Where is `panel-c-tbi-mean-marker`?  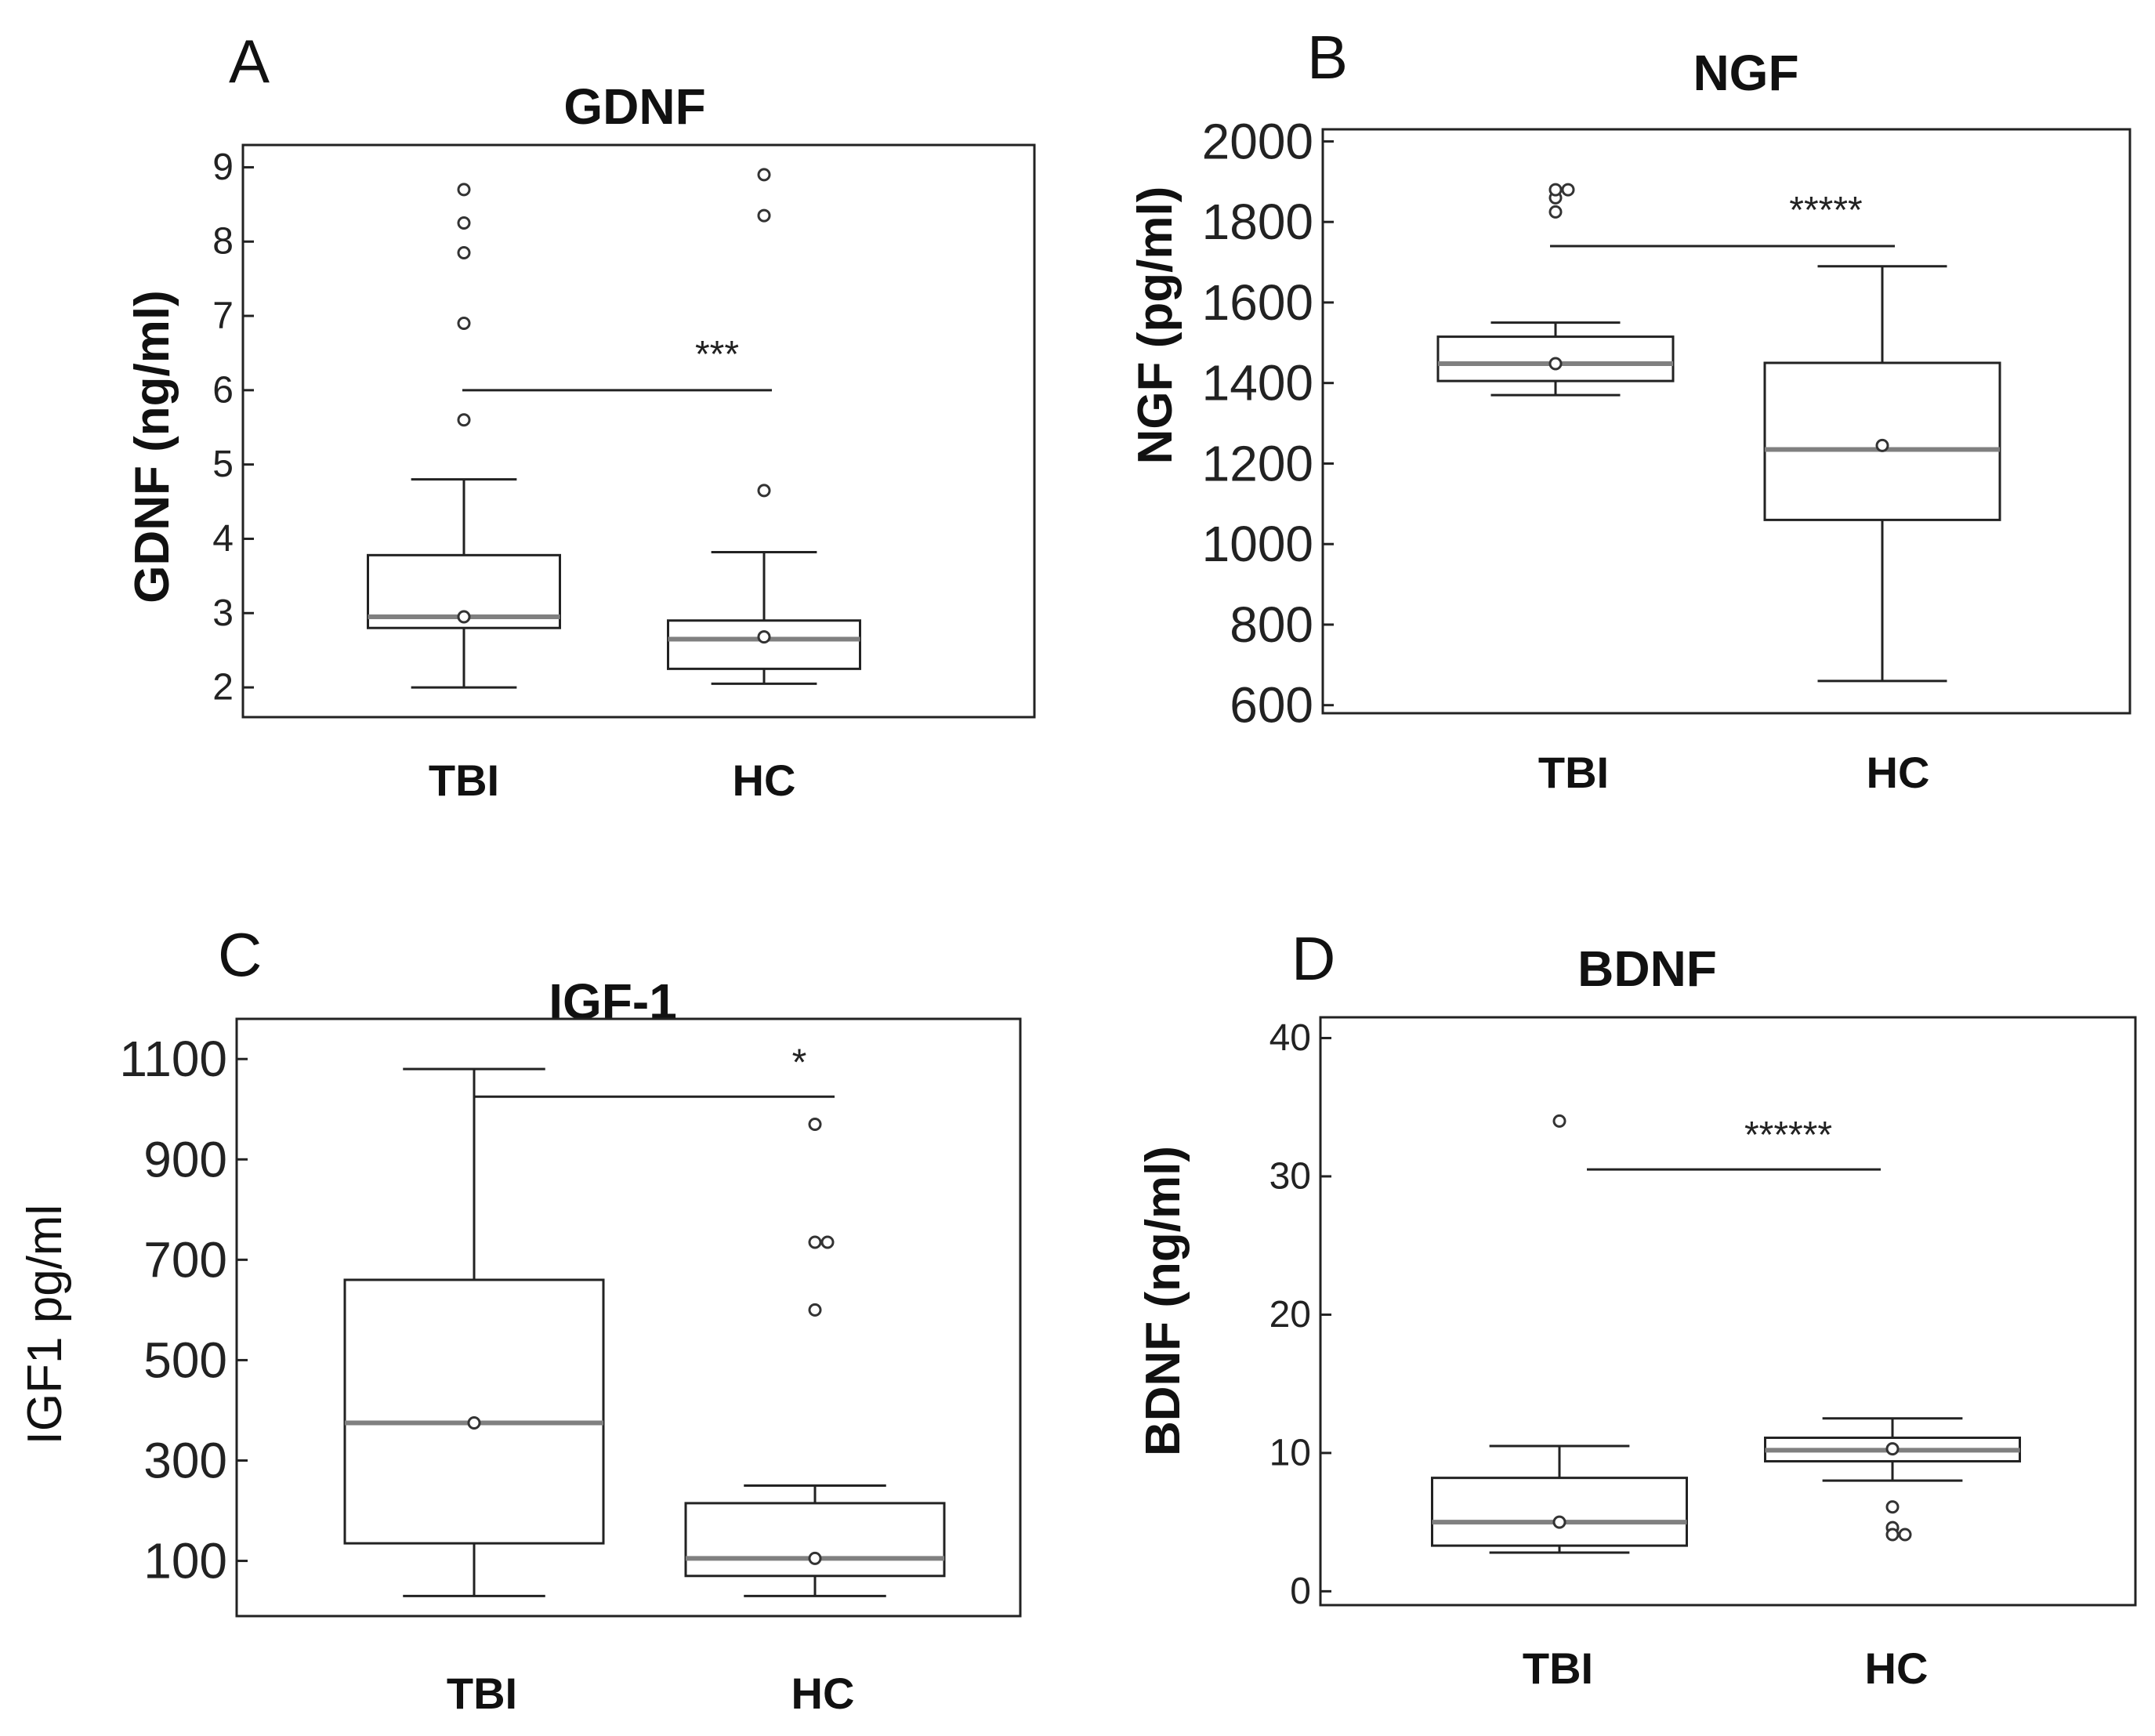
panel-c-tbi-mean-marker is located at coordinates (474, 1422).